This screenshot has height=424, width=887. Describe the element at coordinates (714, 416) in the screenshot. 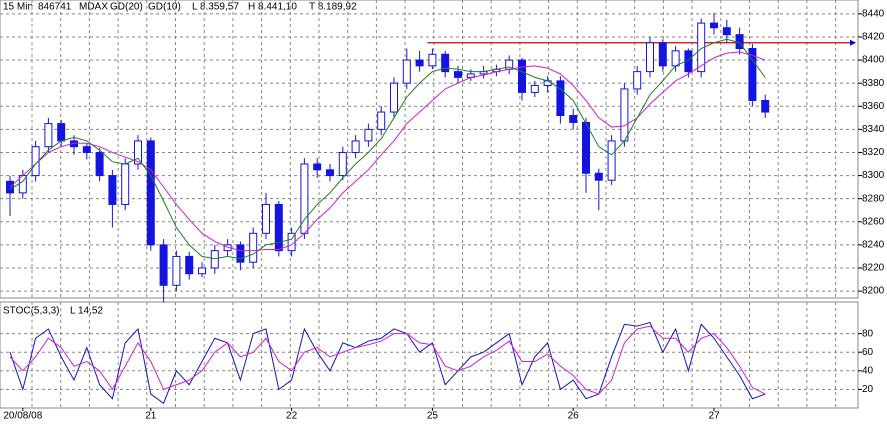

I see `x-tick-label: 27` at that location.